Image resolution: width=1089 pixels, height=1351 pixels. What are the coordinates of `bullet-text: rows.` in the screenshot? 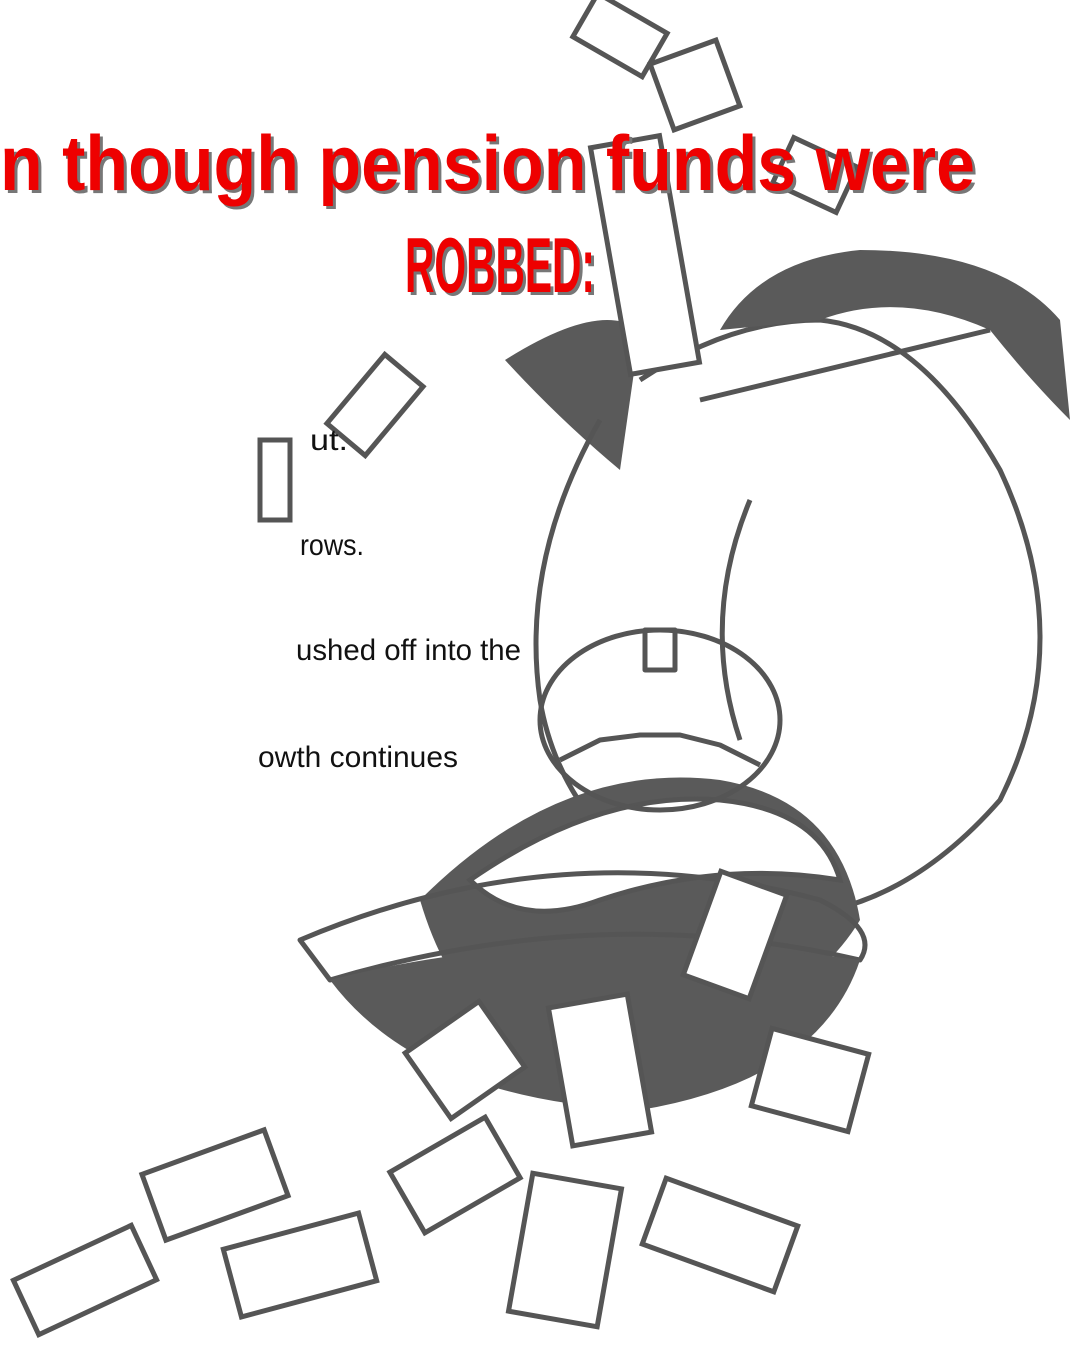 It's located at (332, 545).